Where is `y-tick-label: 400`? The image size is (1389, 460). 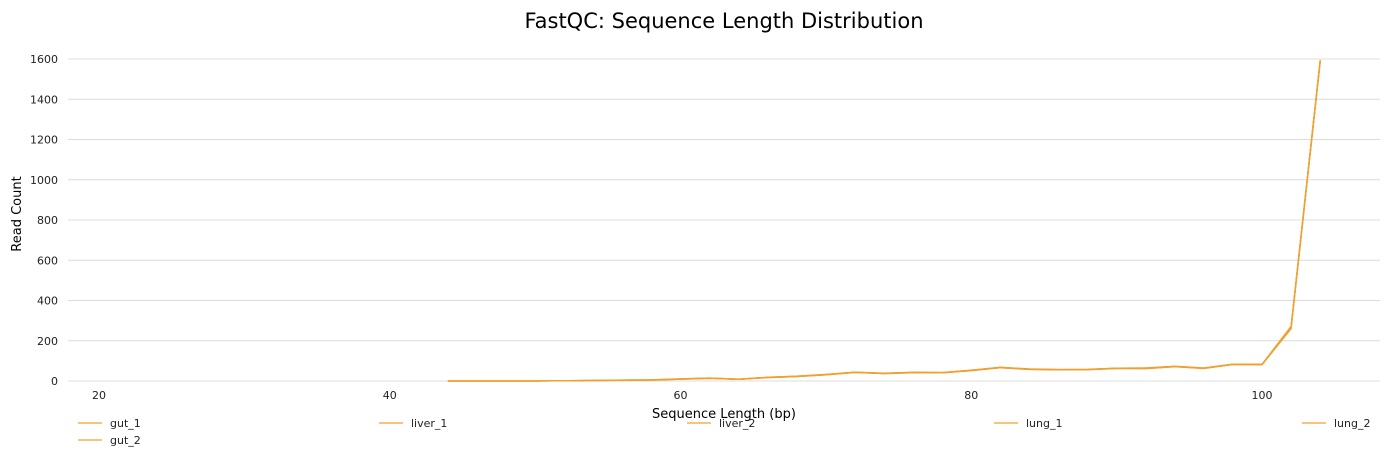 y-tick-label: 400 is located at coordinates (47, 301).